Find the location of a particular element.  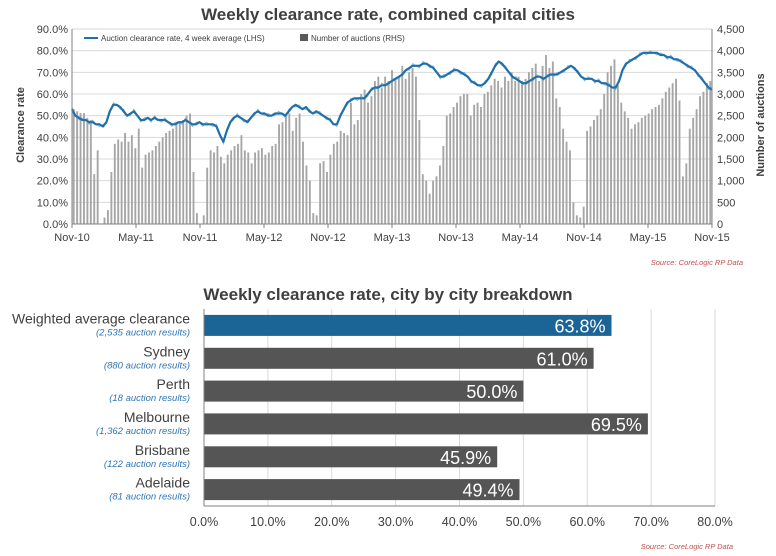

chart1-clearance-line is located at coordinates (392, 98).